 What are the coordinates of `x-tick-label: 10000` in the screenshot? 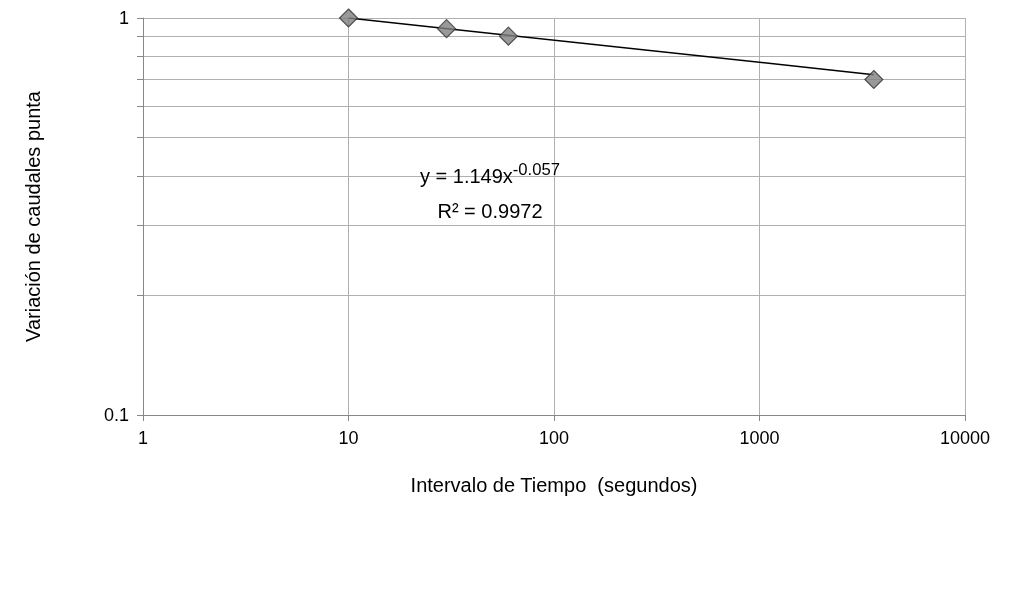 It's located at (965, 438).